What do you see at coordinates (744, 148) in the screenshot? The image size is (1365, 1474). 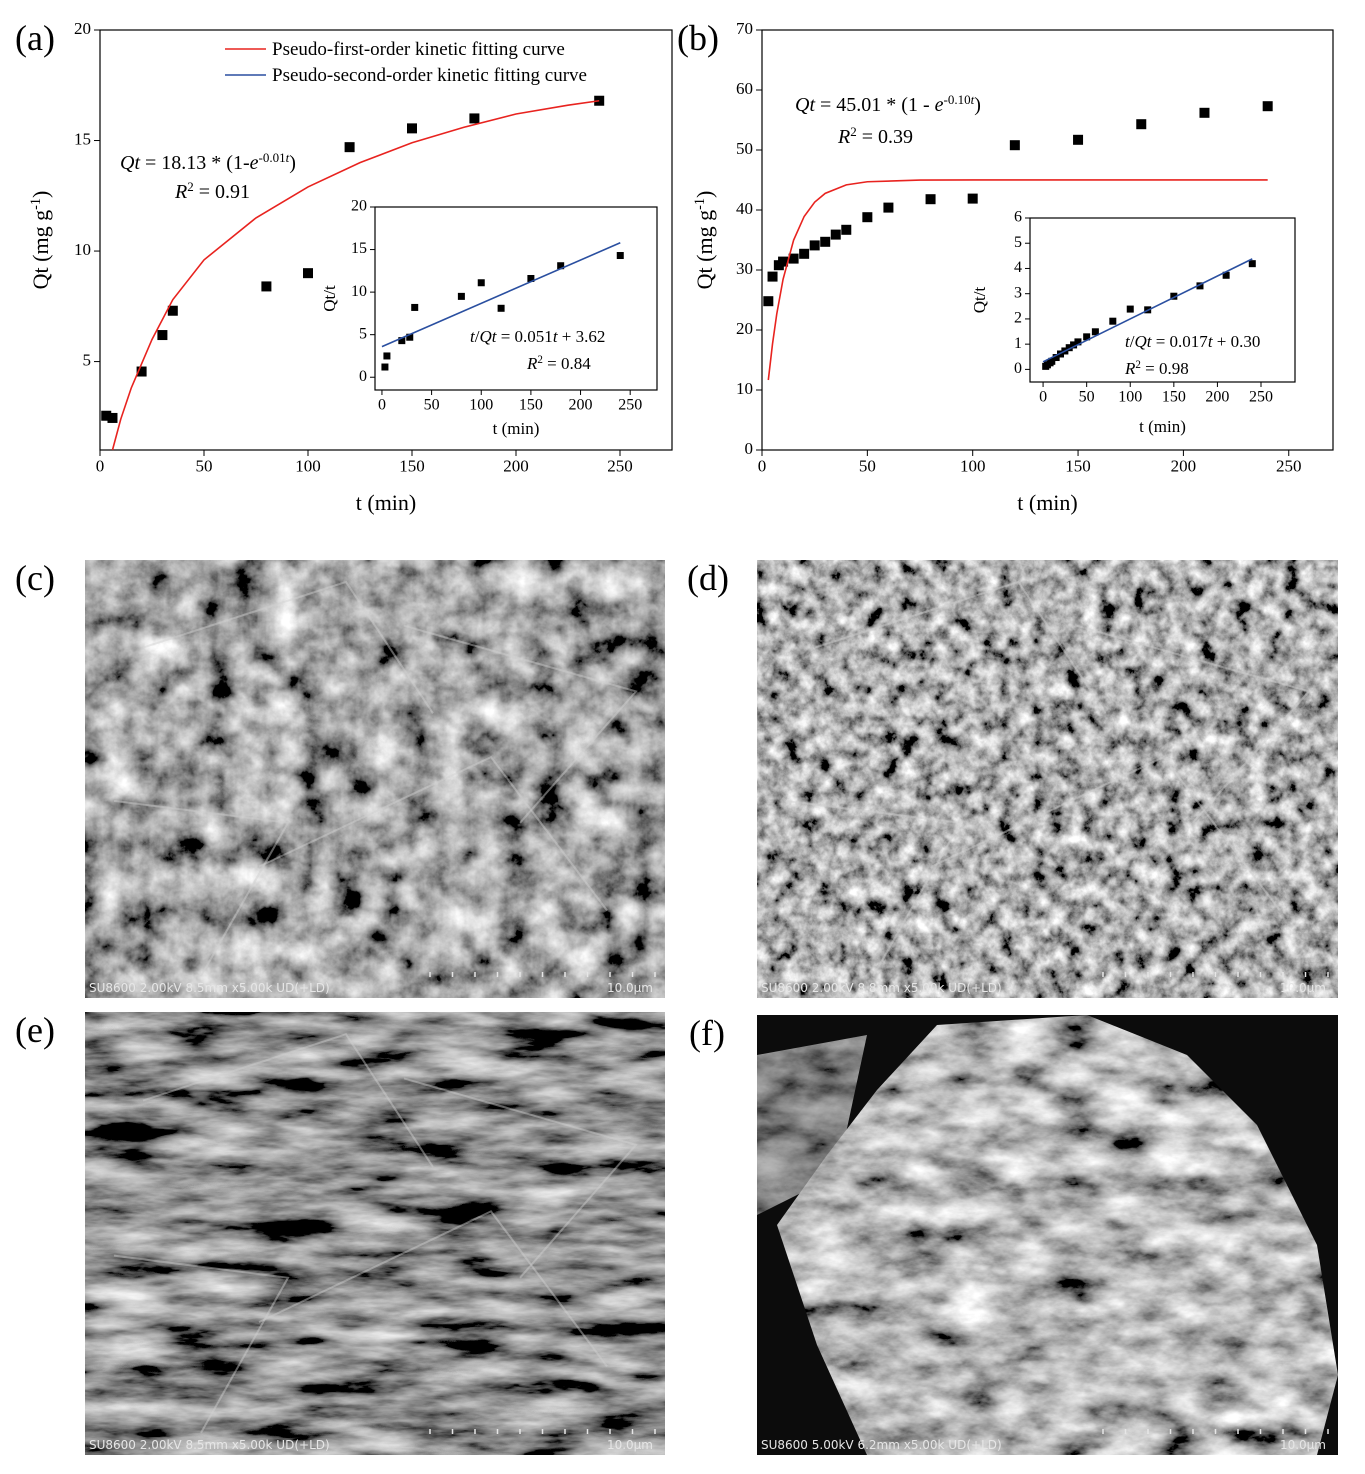 I see `y-tick-label: 50` at bounding box center [744, 148].